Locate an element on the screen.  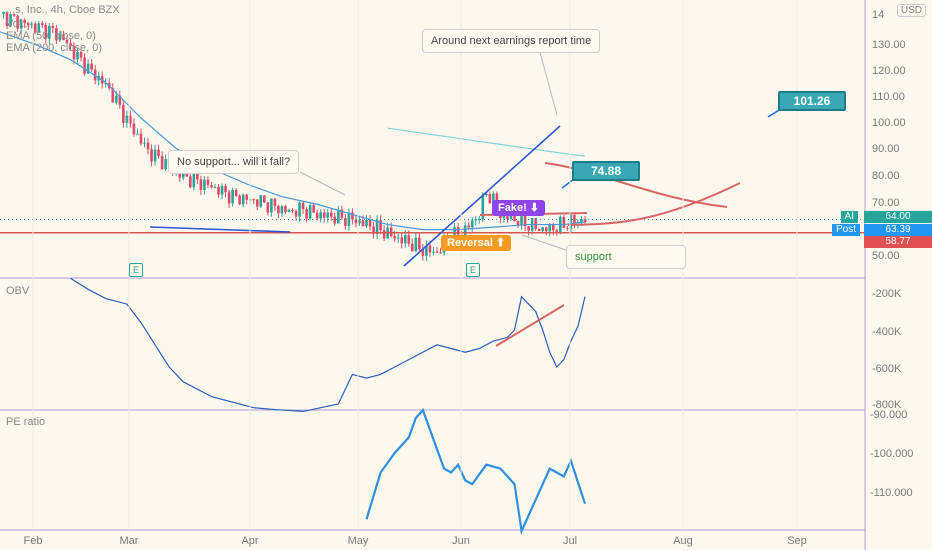
ema200-legend: EMA (200, close, 0) is located at coordinates (54, 48).